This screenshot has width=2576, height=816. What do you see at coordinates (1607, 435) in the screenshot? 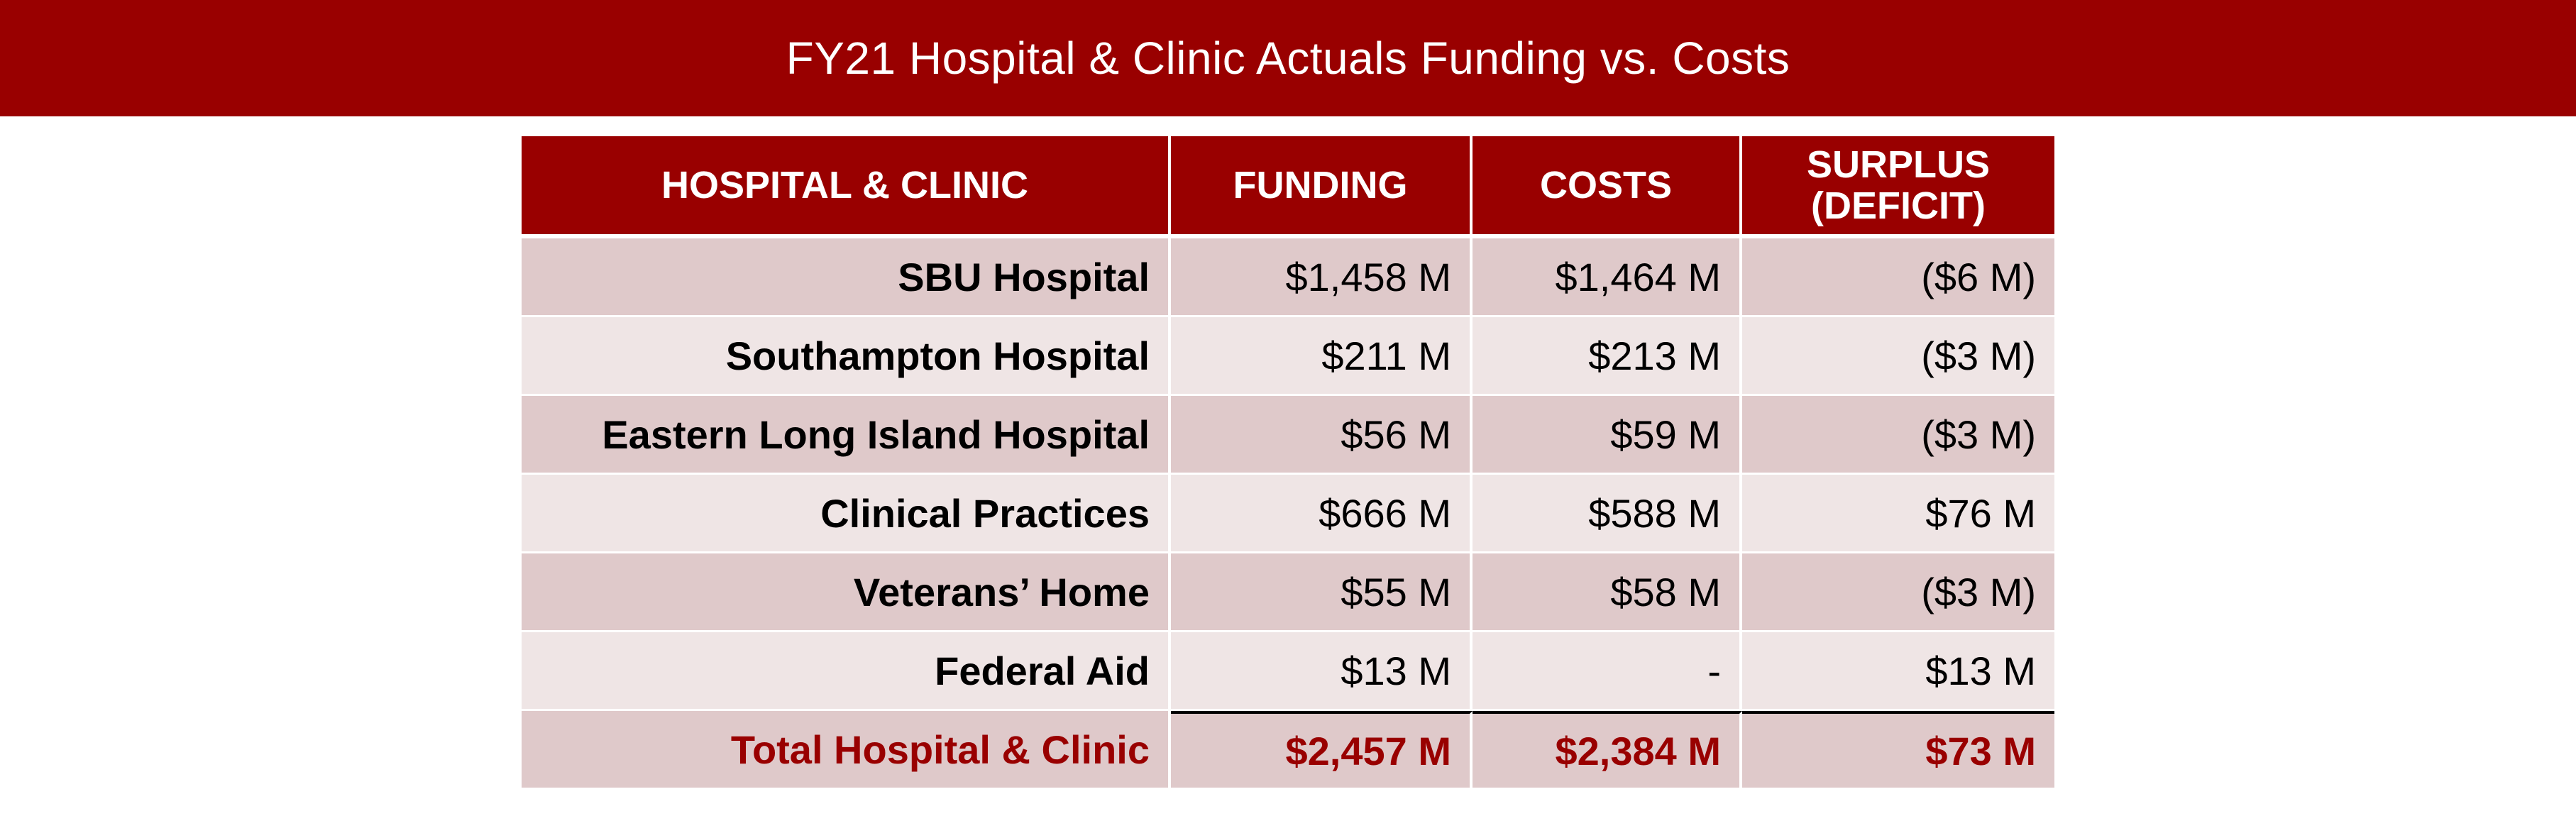
I see `row-costs: $59 M` at bounding box center [1607, 435].